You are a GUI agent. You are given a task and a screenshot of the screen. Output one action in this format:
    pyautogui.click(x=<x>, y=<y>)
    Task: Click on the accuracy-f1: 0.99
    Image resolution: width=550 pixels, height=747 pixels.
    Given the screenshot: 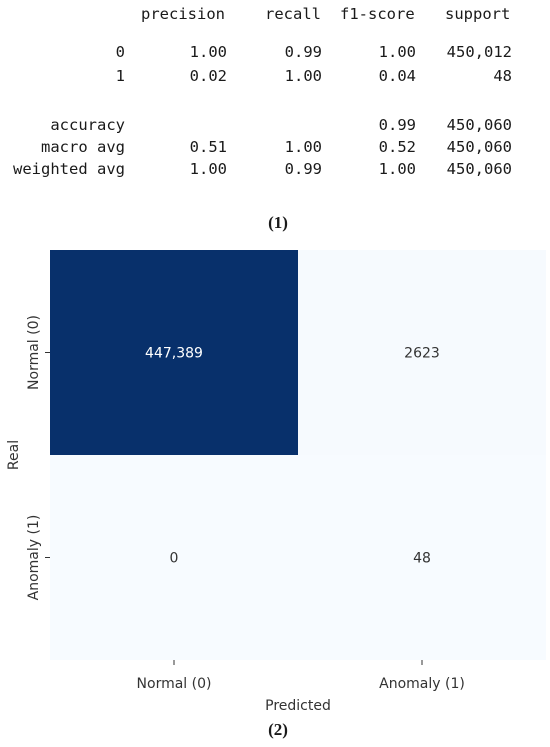 What is the action you would take?
    pyautogui.click(x=397, y=125)
    